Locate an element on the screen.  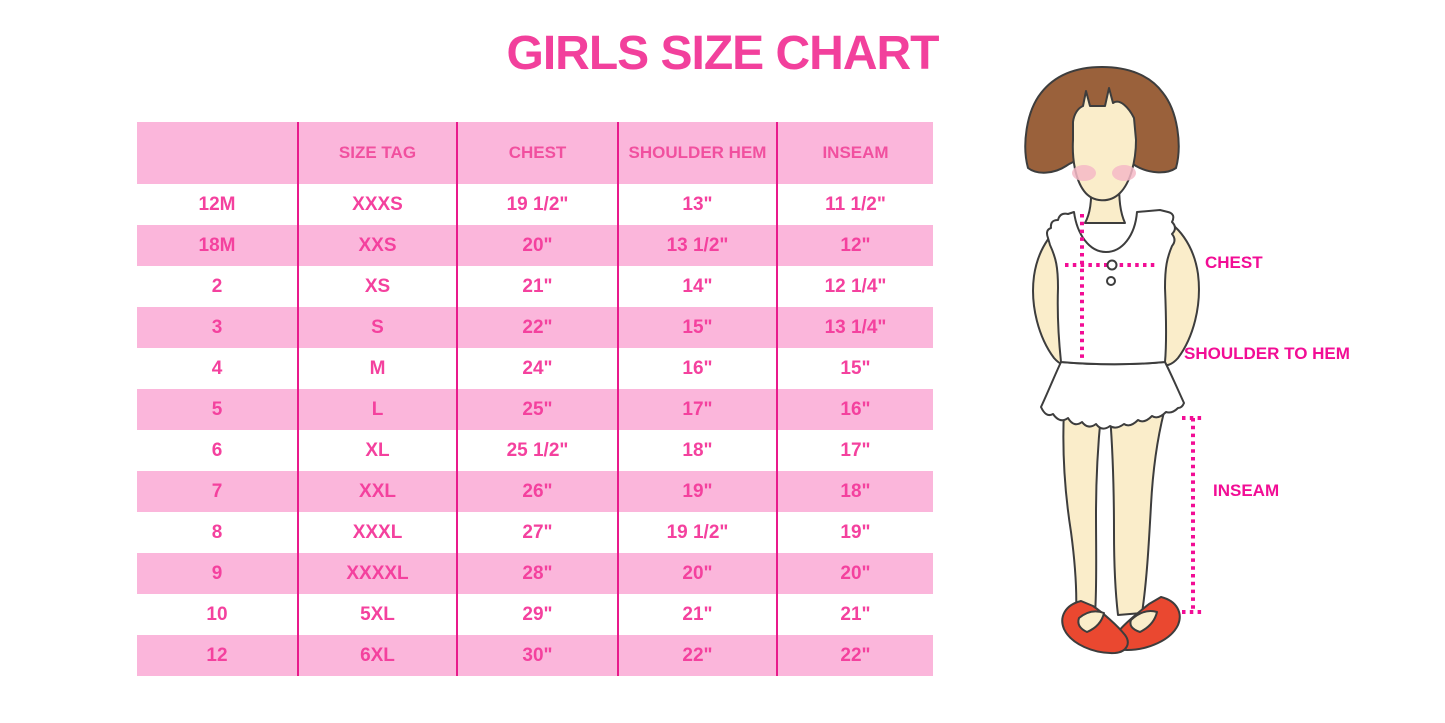
table-row: 2 XS 21" 14" 12 1/4" is located at coordinates (535, 286).